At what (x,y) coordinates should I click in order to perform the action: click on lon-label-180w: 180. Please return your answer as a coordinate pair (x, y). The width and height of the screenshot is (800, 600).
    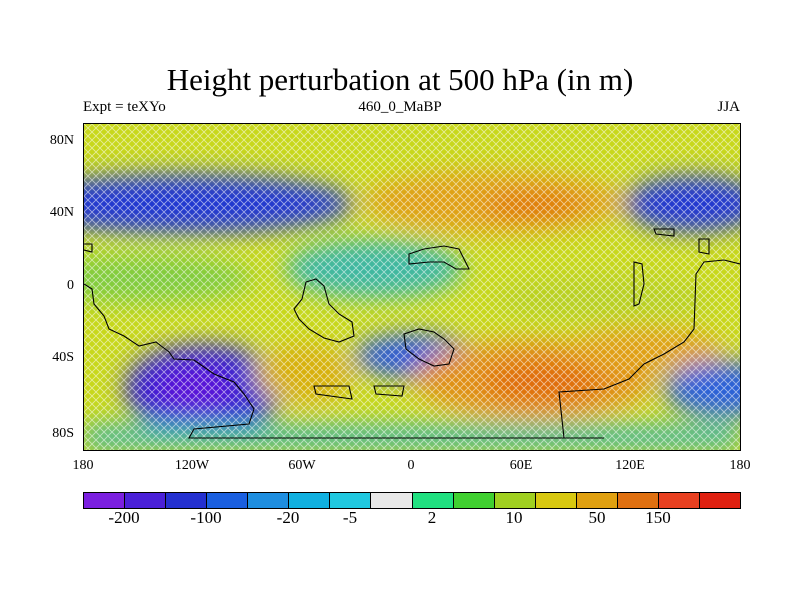
    Looking at the image, I should click on (83, 465).